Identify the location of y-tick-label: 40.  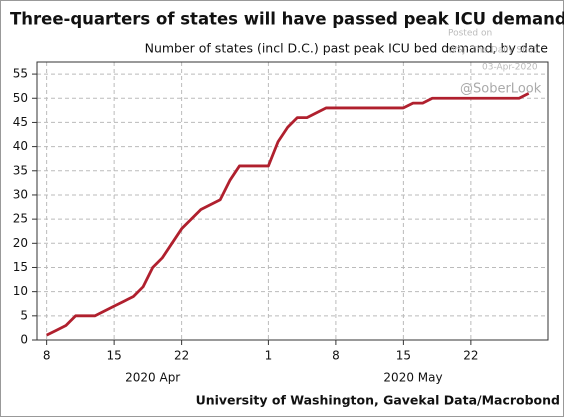
(20, 146).